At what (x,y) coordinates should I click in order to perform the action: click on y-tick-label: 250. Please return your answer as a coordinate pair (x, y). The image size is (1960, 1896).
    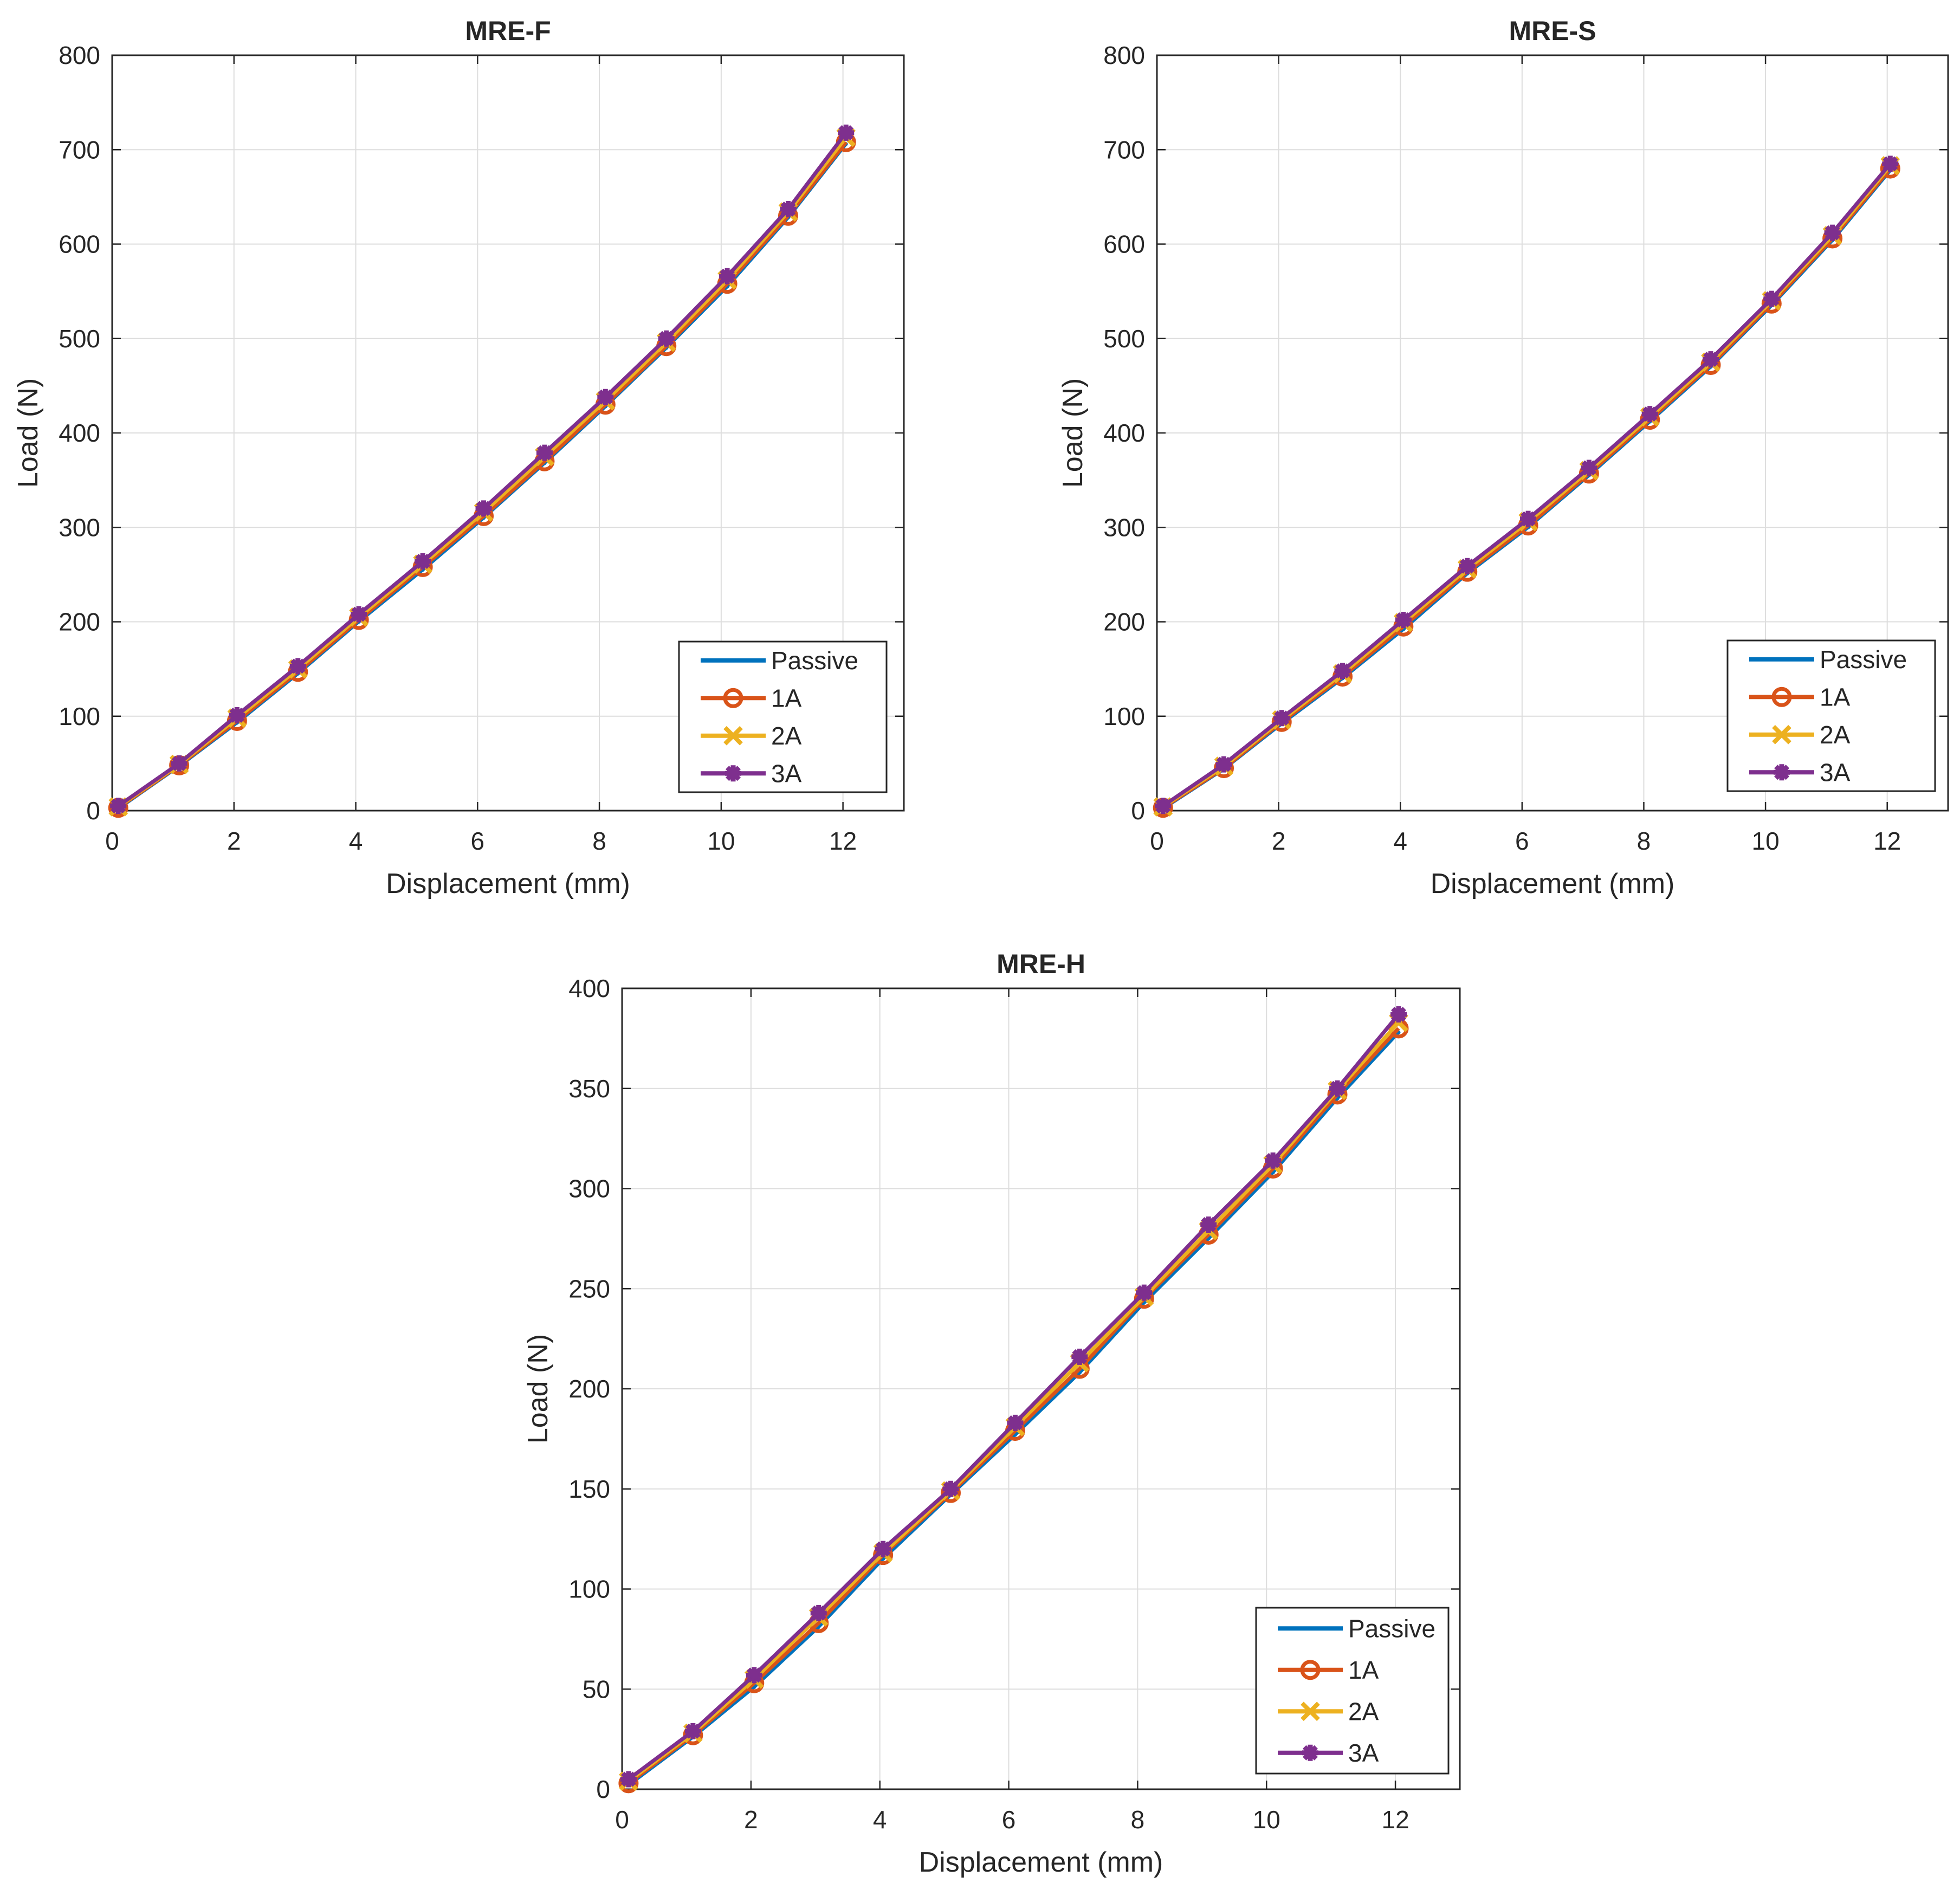
    Looking at the image, I should click on (589, 1288).